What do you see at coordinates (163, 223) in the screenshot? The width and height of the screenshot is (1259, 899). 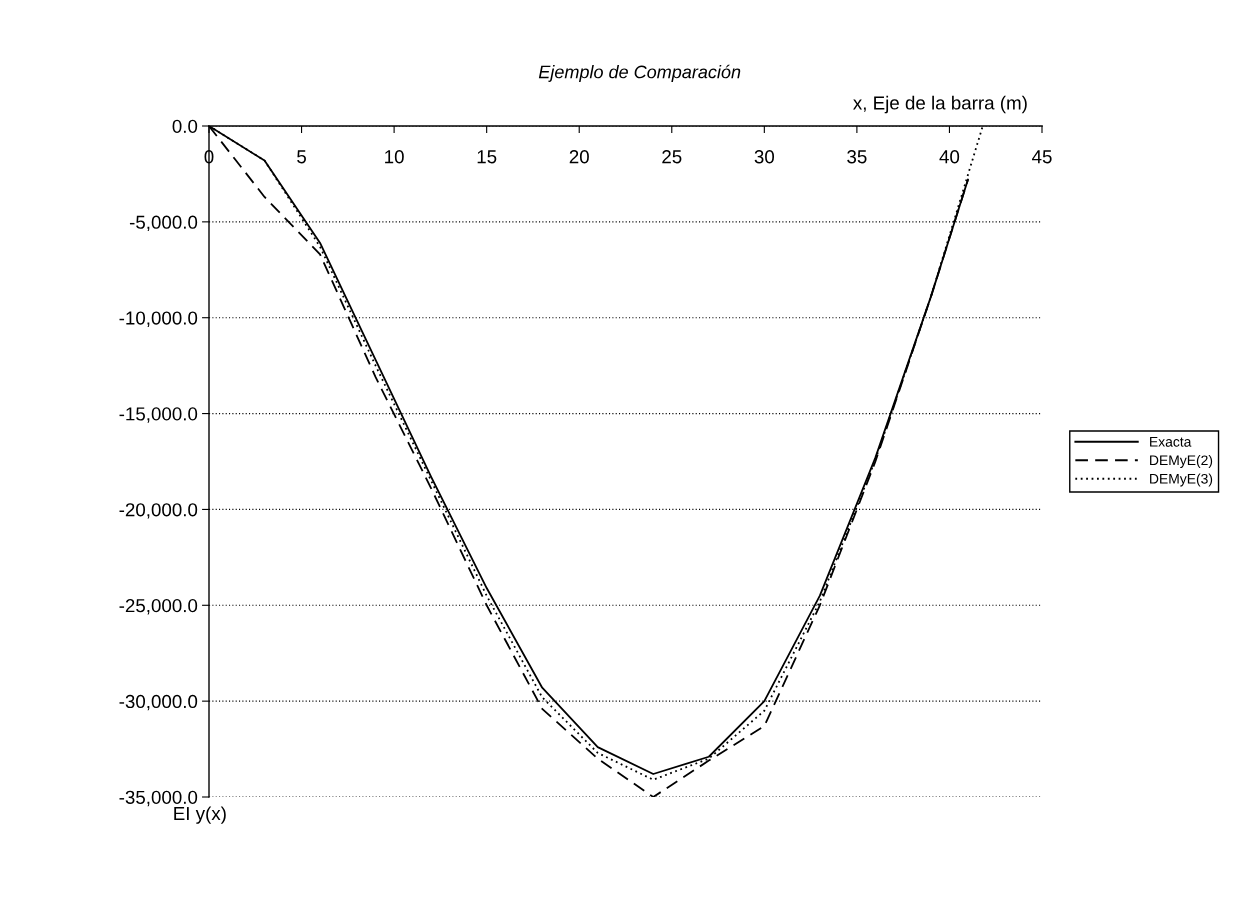 I see `y-tick-label: -5,000.0` at bounding box center [163, 223].